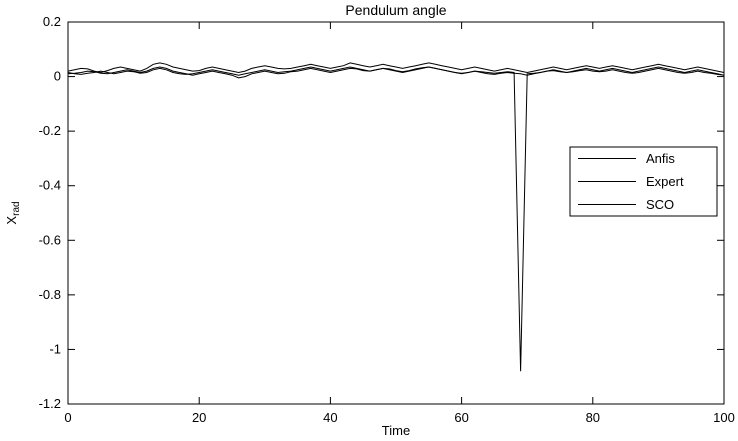 The height and width of the screenshot is (441, 738). I want to click on x-tick-label: 60, so click(461, 417).